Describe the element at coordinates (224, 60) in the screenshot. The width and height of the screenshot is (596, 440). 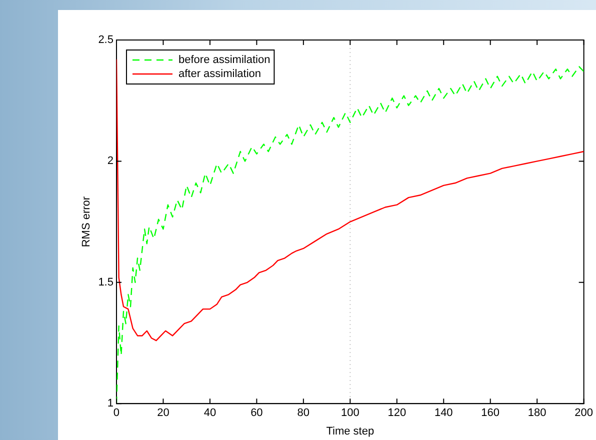
I see `legend-label: before assimilation` at that location.